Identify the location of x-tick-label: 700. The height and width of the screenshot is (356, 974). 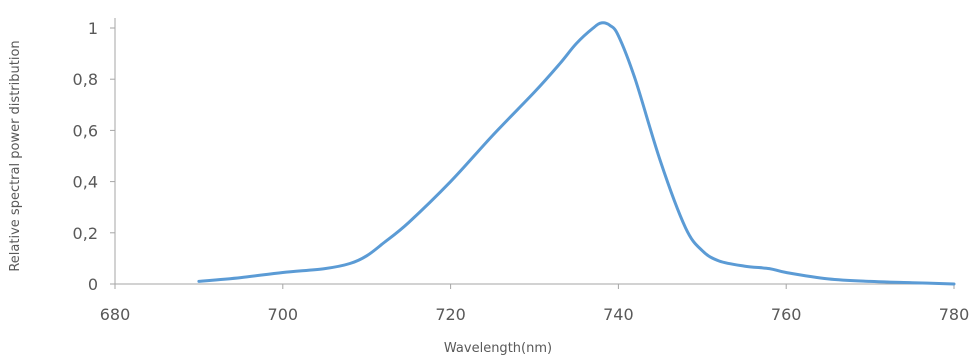
(283, 314).